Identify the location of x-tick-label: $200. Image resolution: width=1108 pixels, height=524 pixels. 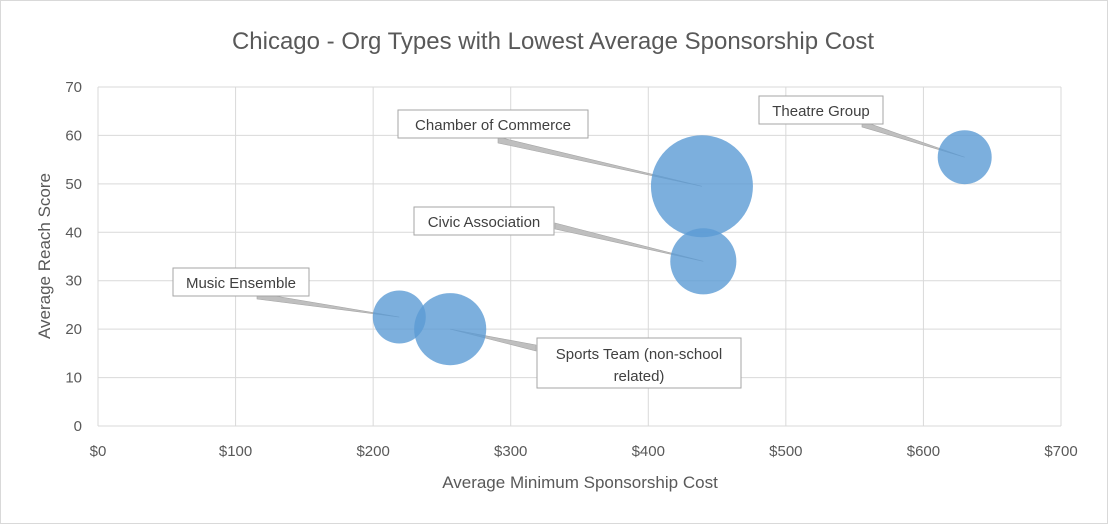
(372, 451).